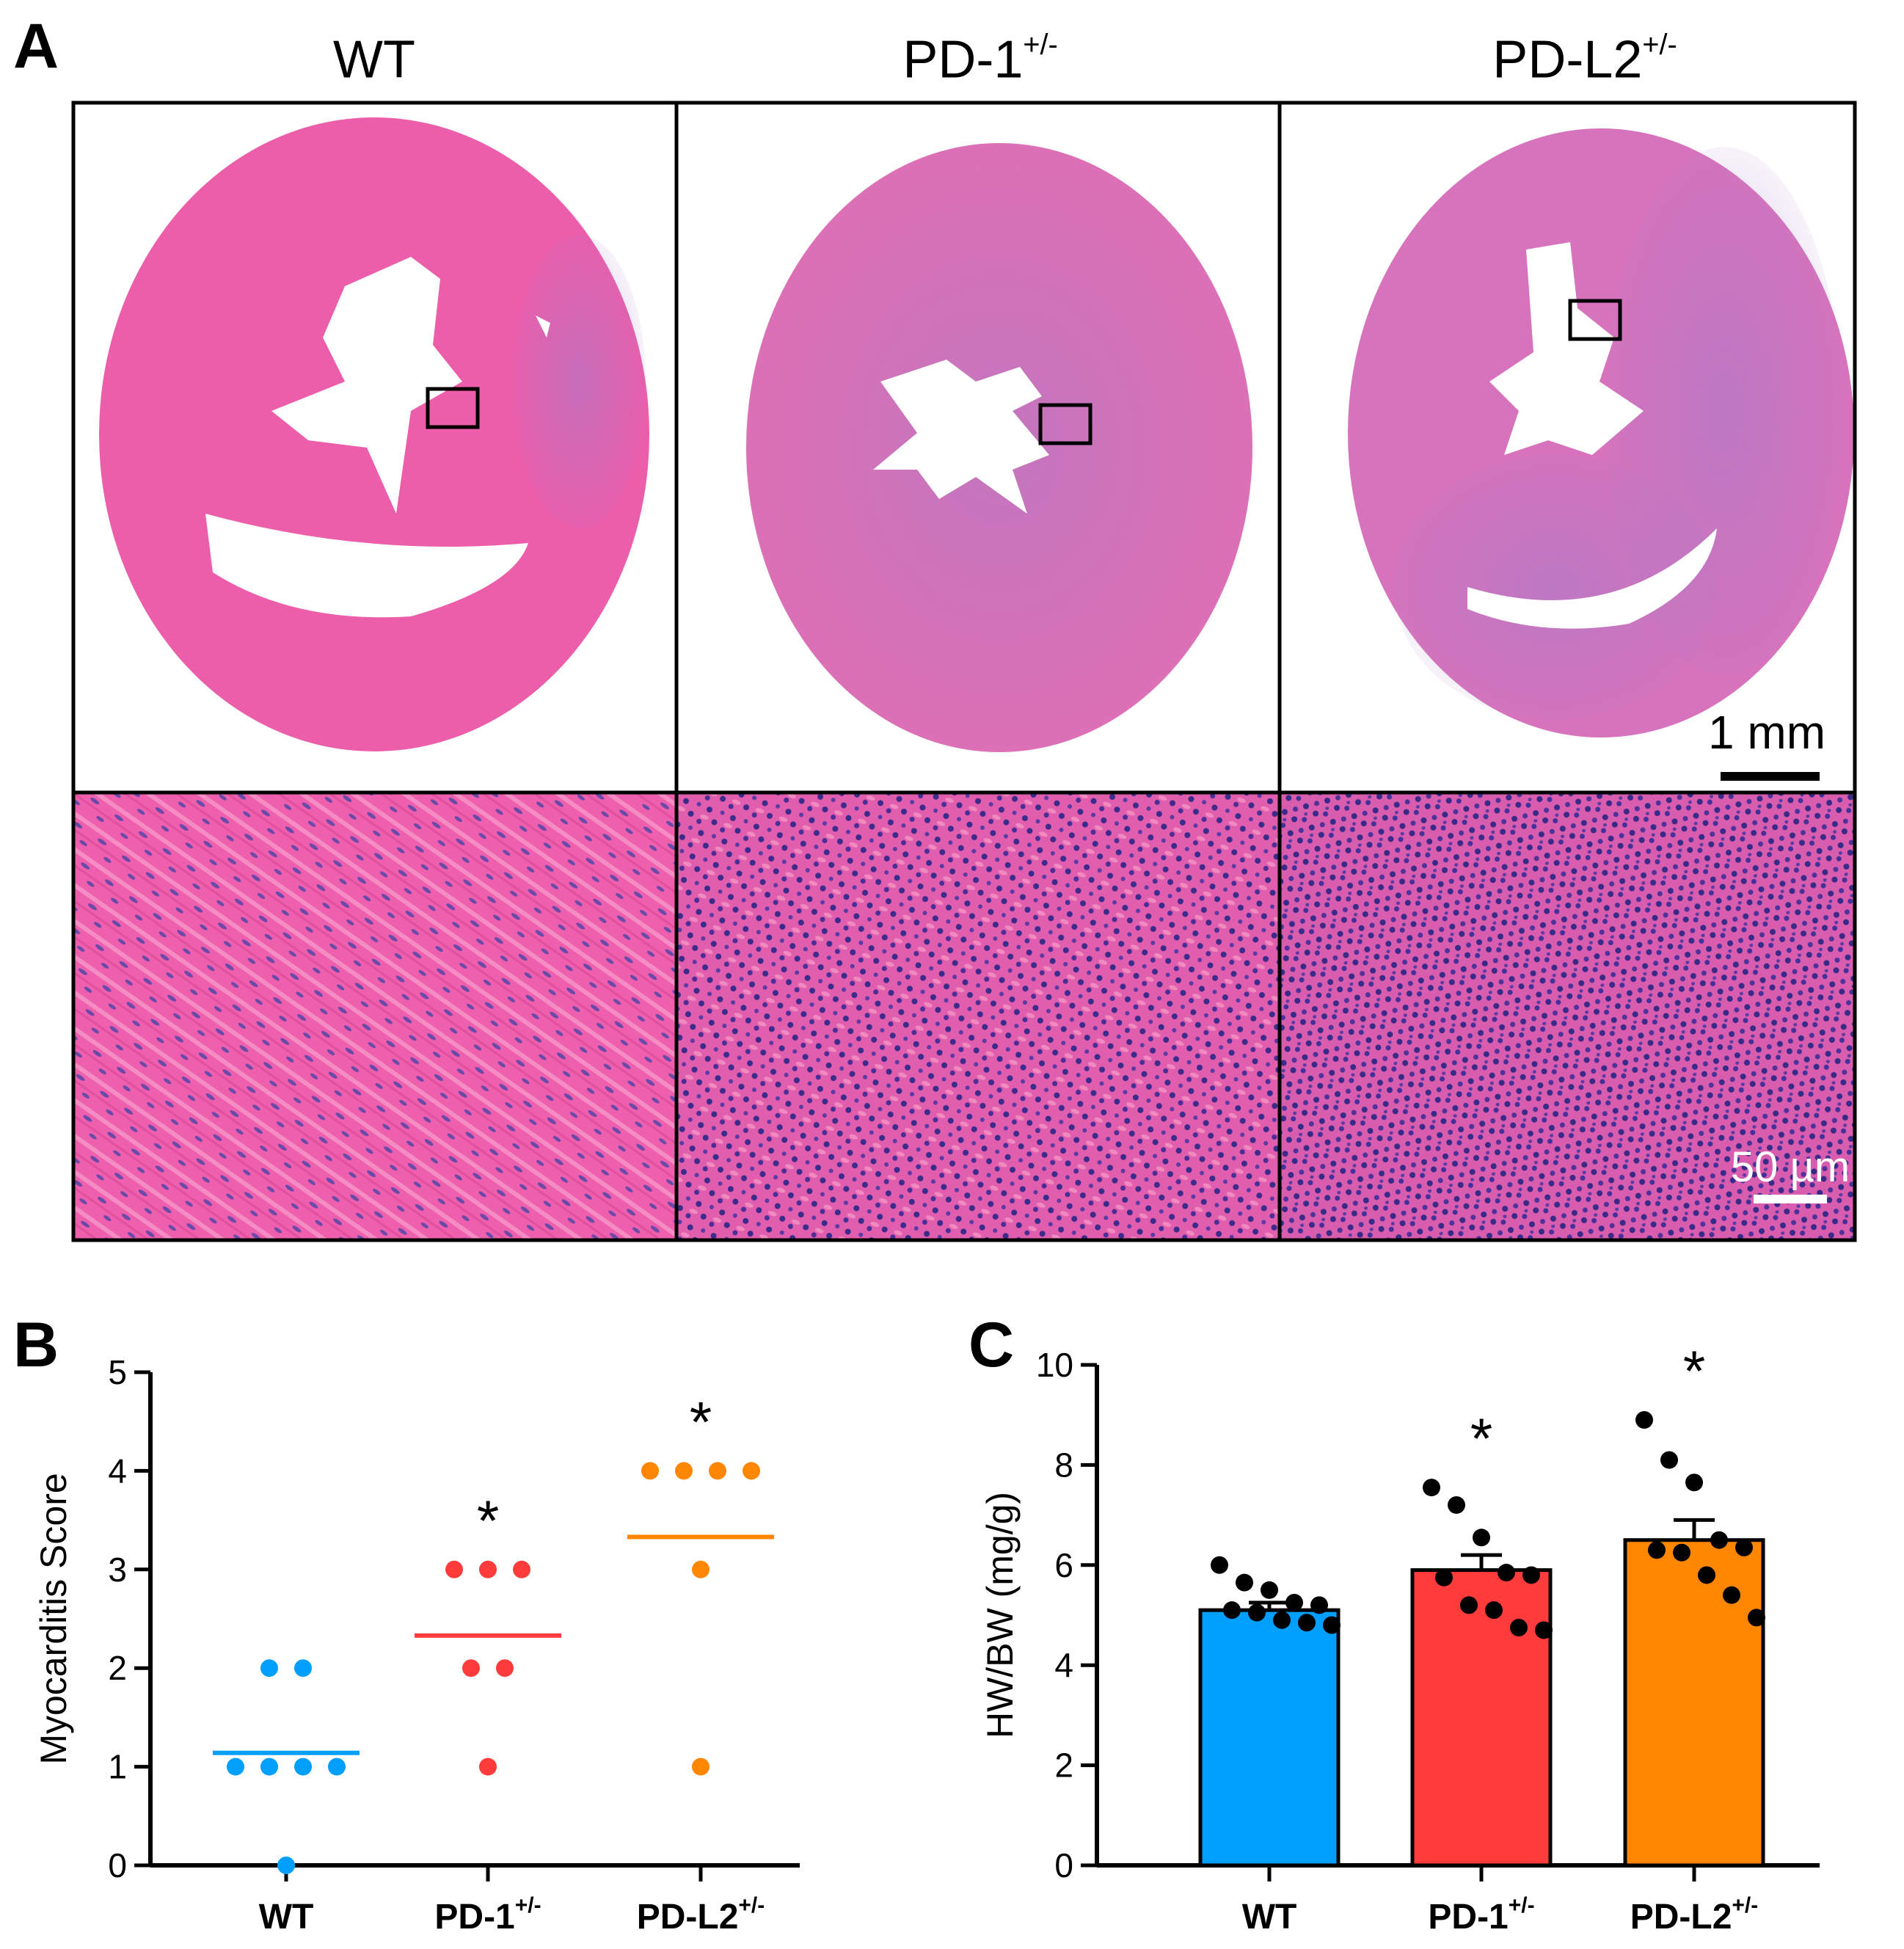 This screenshot has width=1904, height=1949. What do you see at coordinates (1063, 1865) in the screenshot?
I see `c-y-tick-label: 0` at bounding box center [1063, 1865].